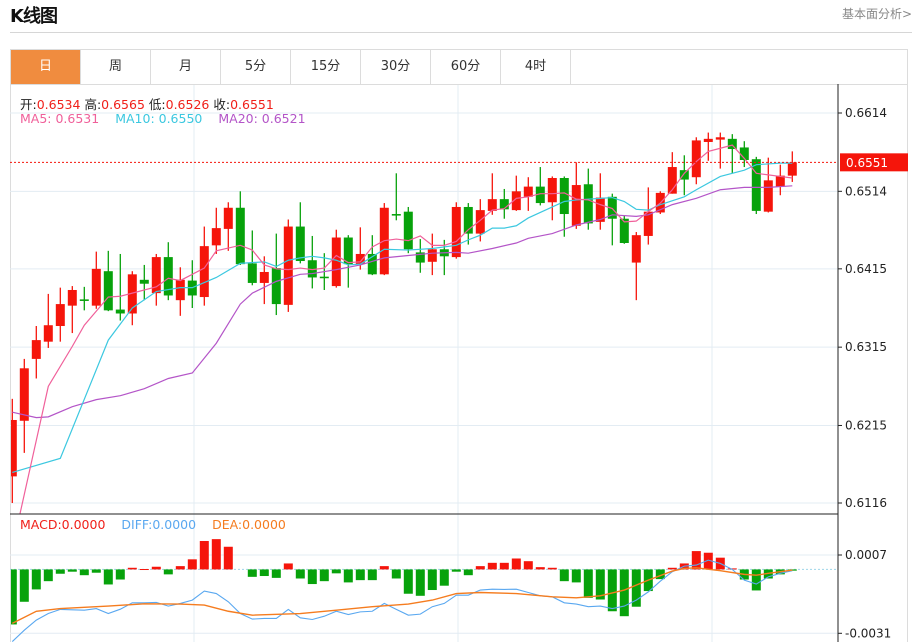 The height and width of the screenshot is (642, 916). I want to click on tab-month: 月, so click(186, 67).